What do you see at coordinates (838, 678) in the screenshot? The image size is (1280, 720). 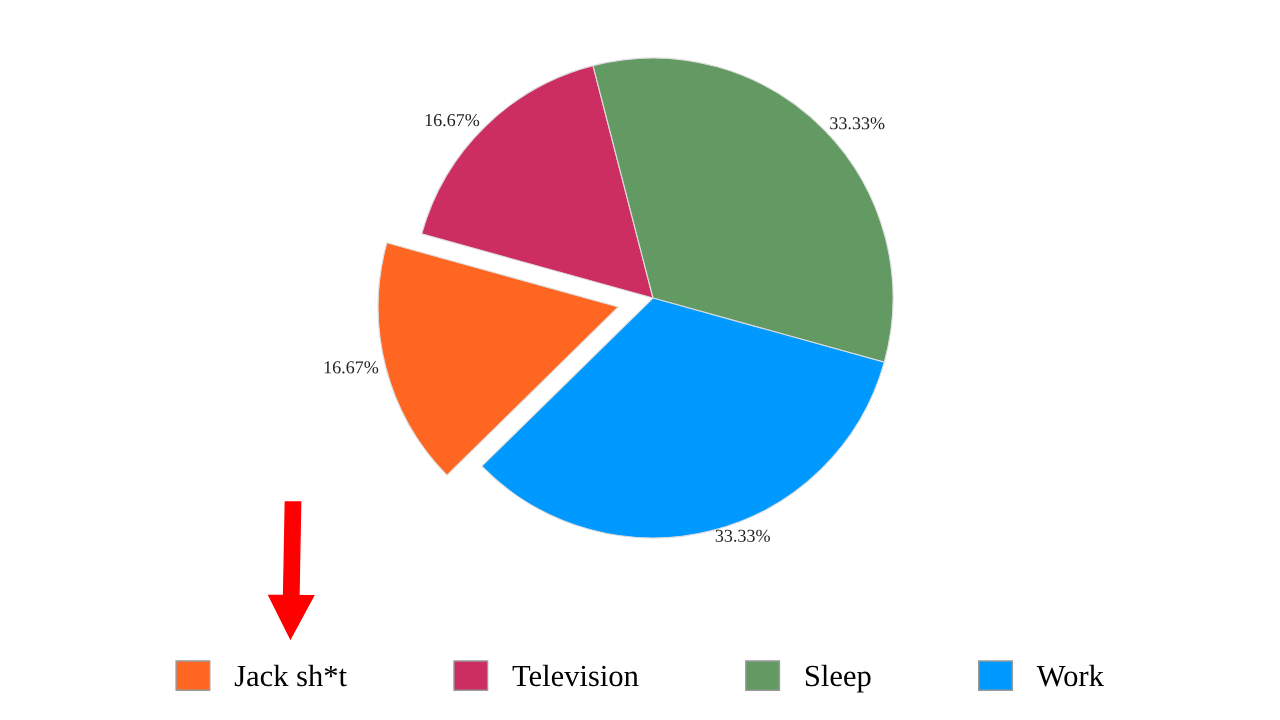 I see `legend-label: Sleep` at bounding box center [838, 678].